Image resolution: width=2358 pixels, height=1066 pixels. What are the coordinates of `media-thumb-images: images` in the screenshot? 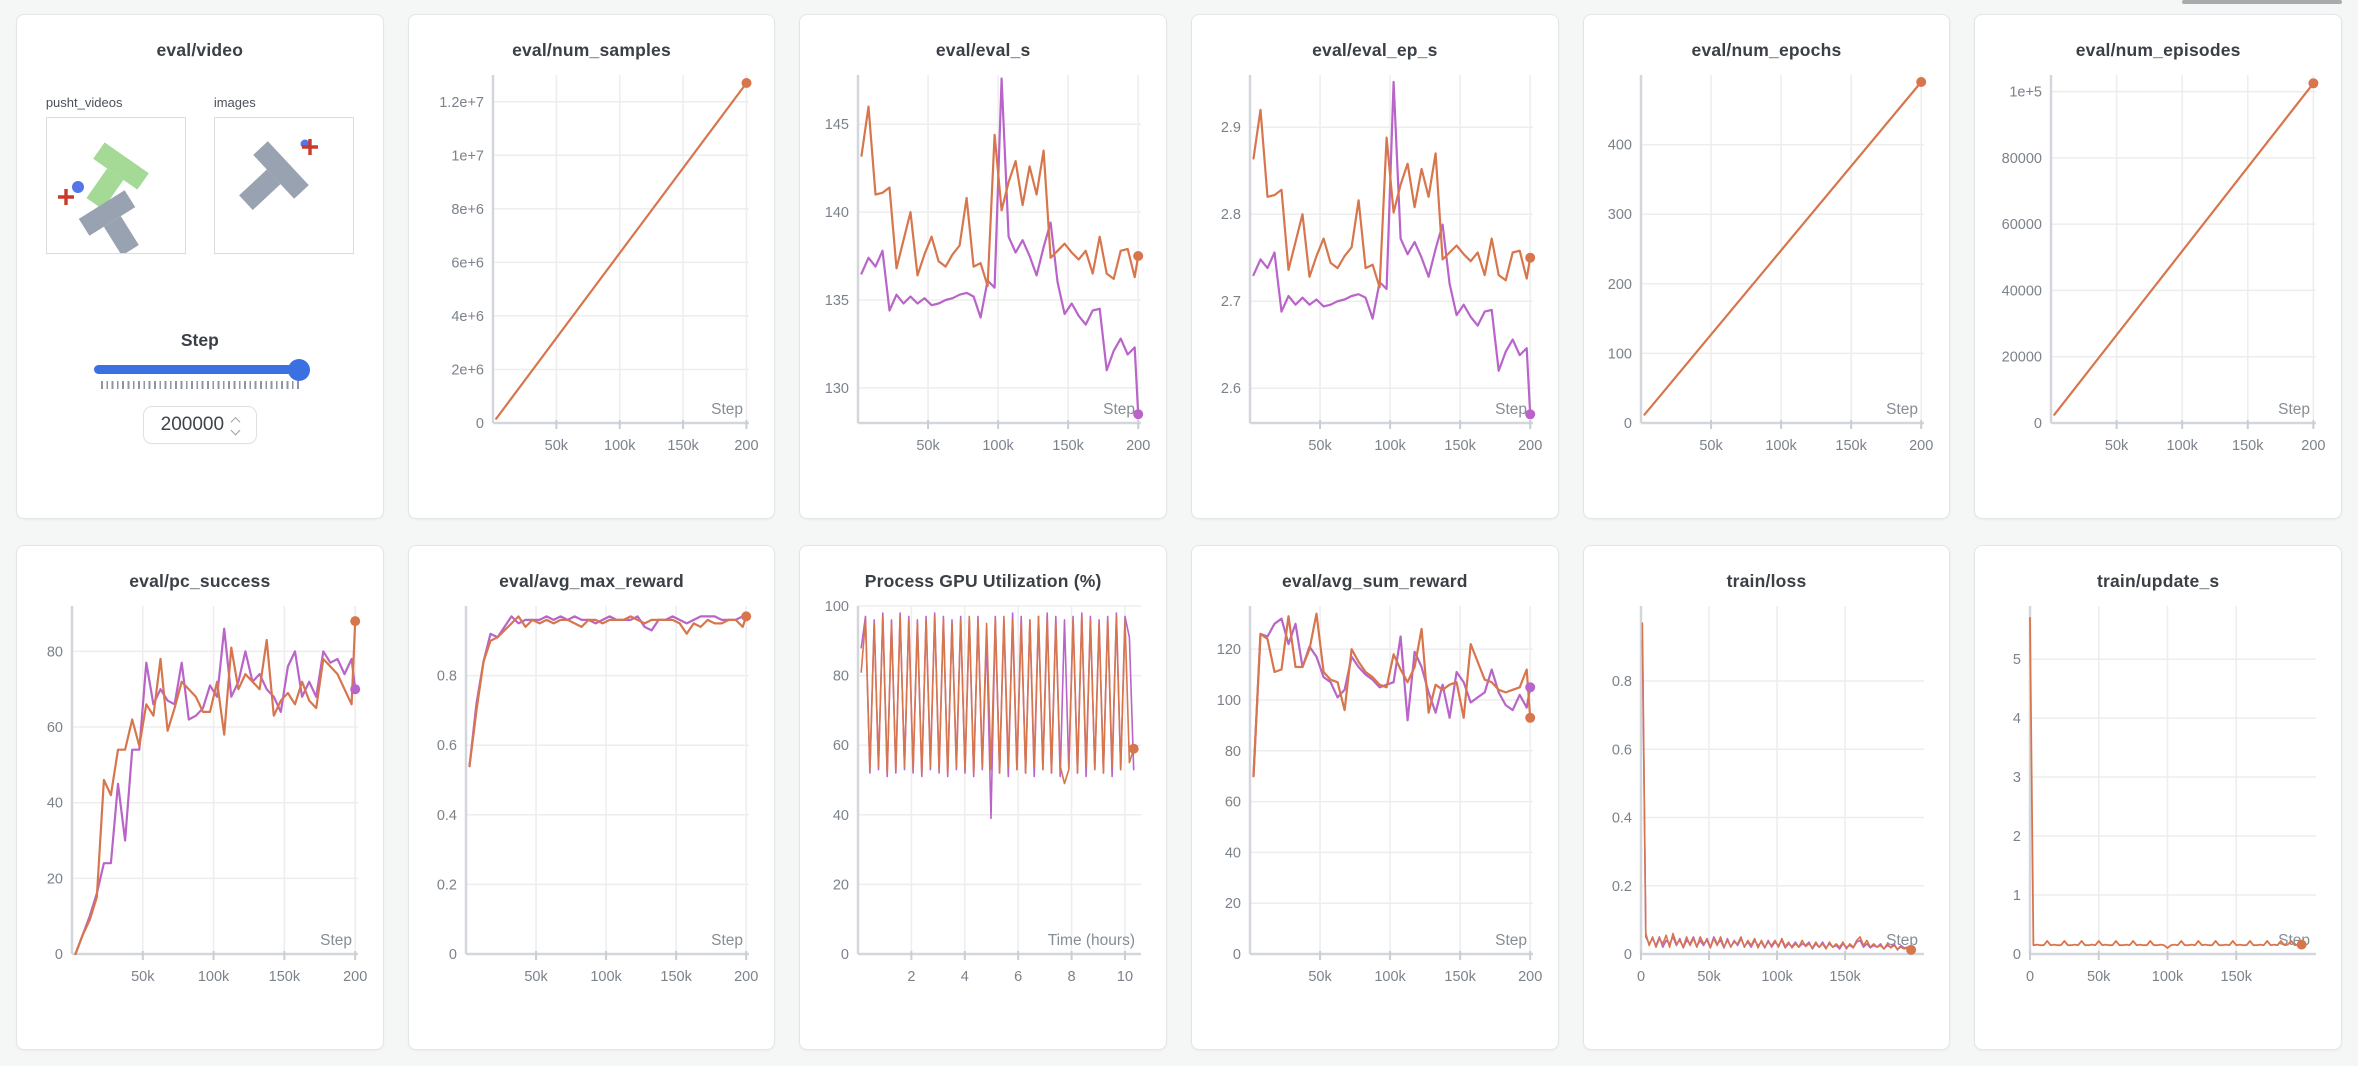 It's located at (283, 174).